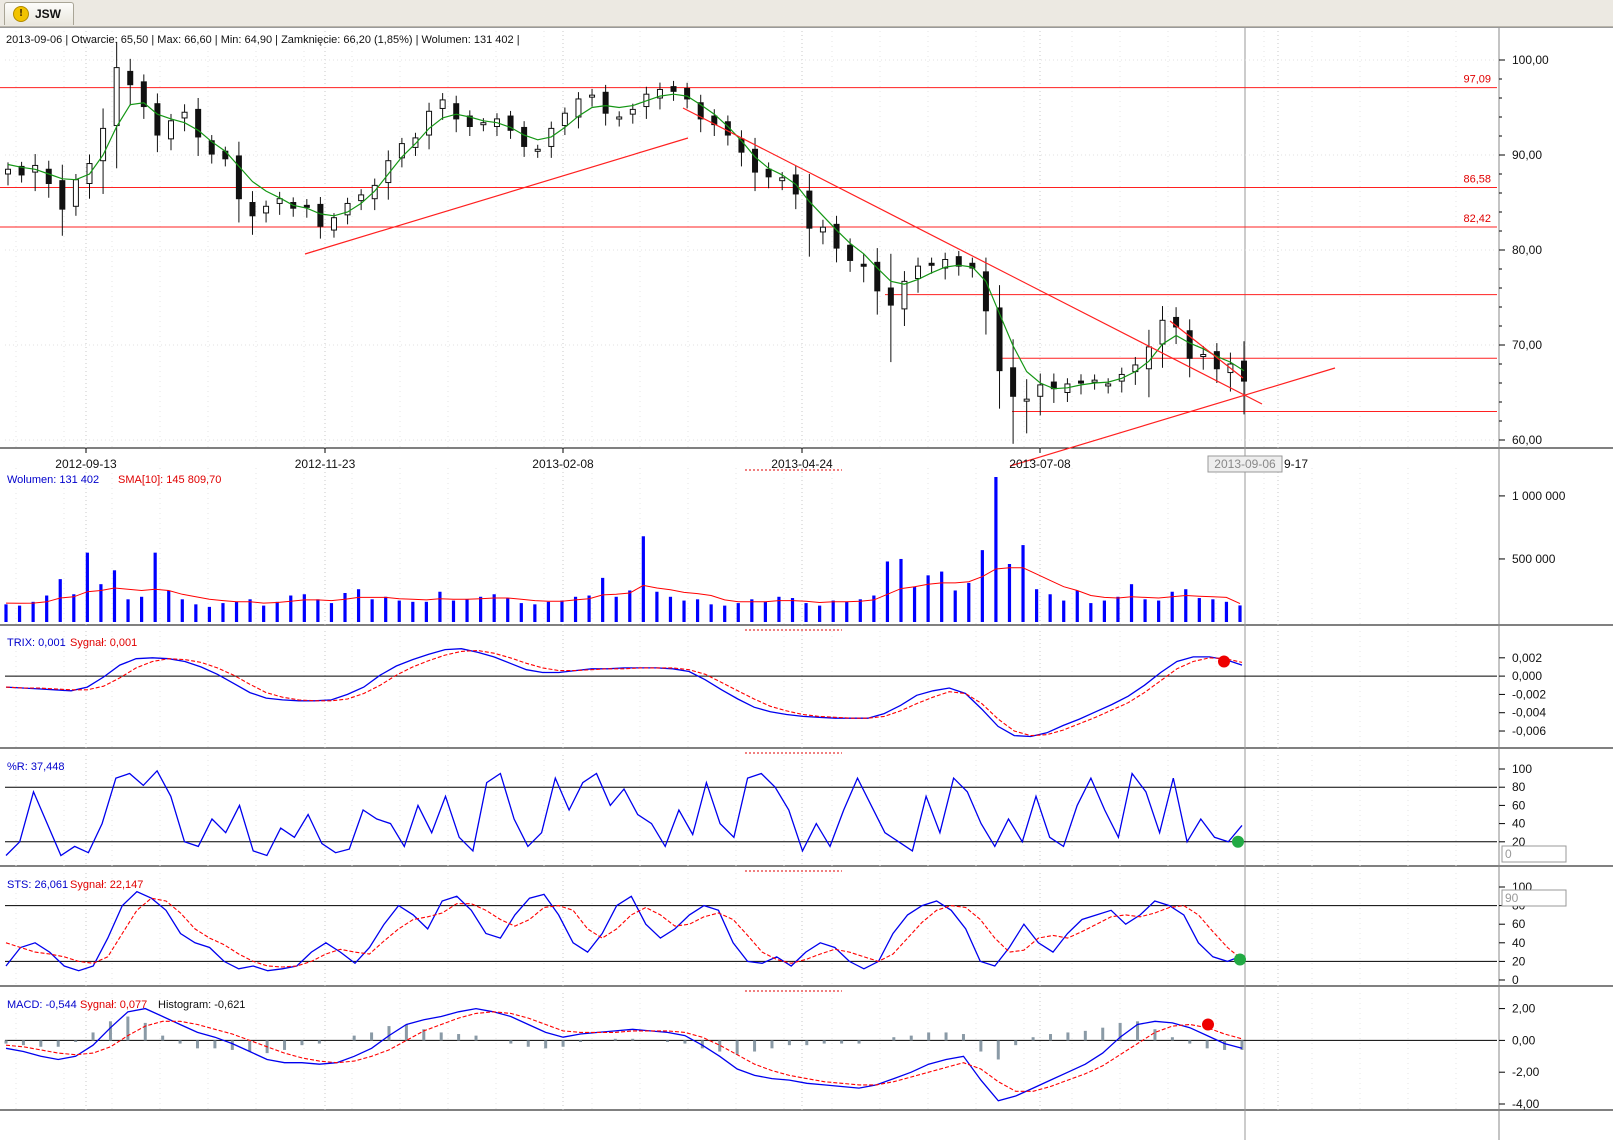 This screenshot has width=1613, height=1140. I want to click on osc-tick-label: 20, so click(1519, 842).